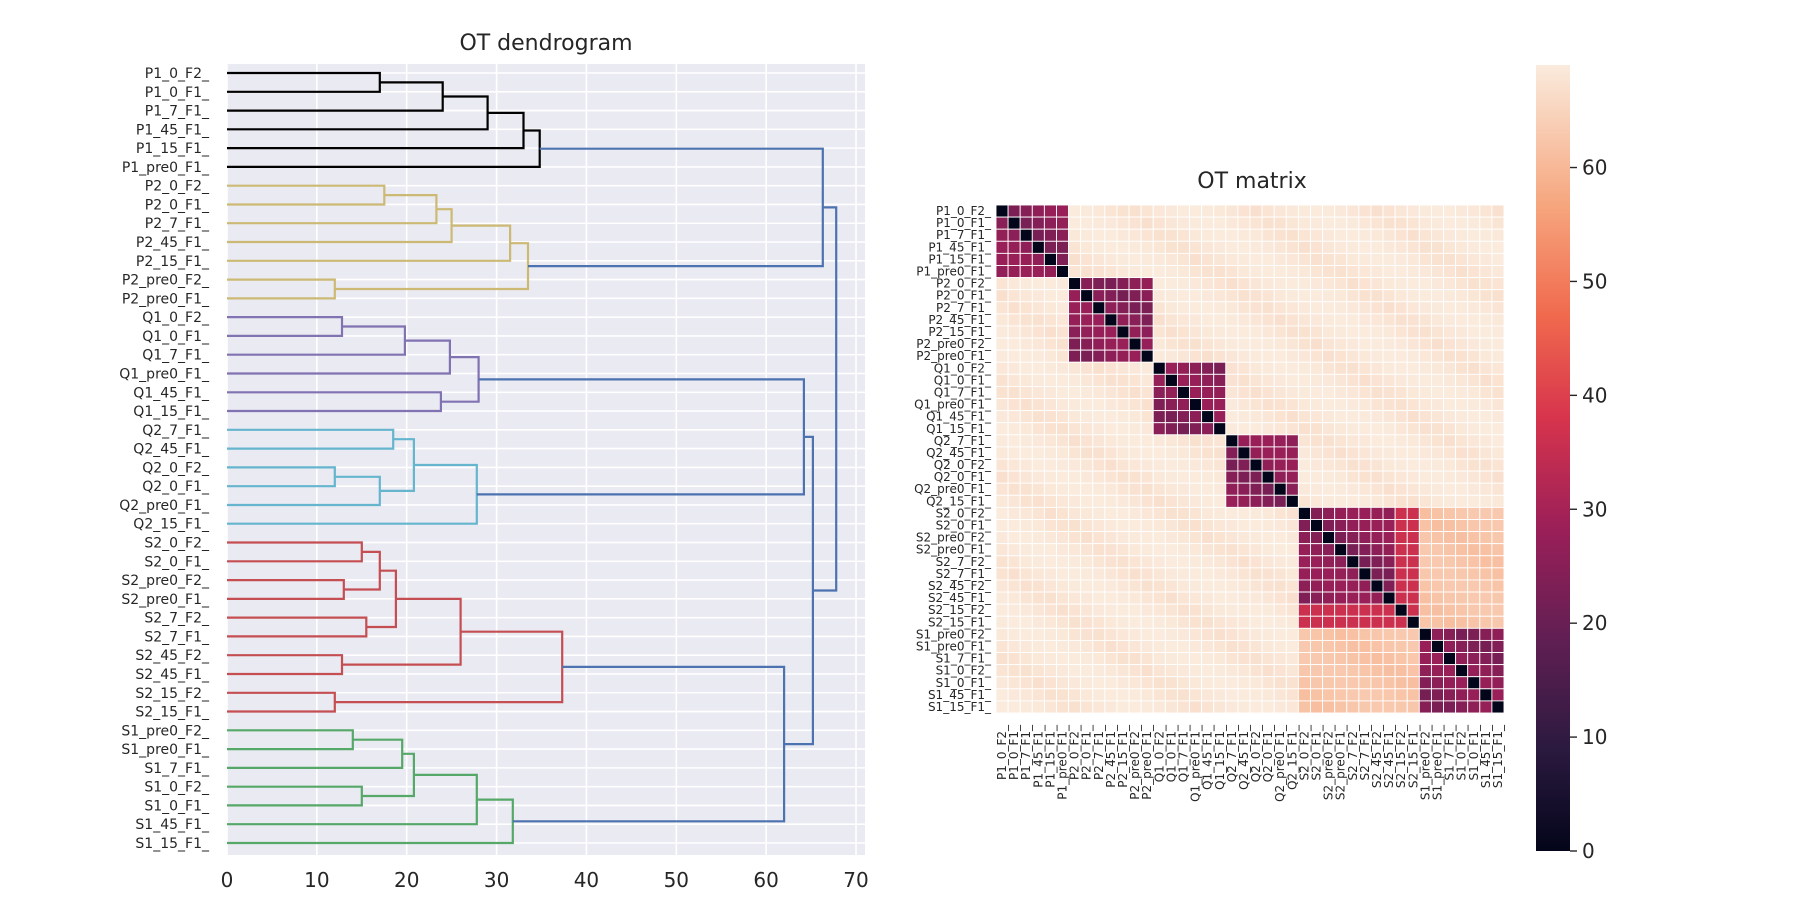 This screenshot has height=900, width=1800. Describe the element at coordinates (1014, 752) in the screenshot. I see `heatmap-column-label: P1_0_F1_` at that location.